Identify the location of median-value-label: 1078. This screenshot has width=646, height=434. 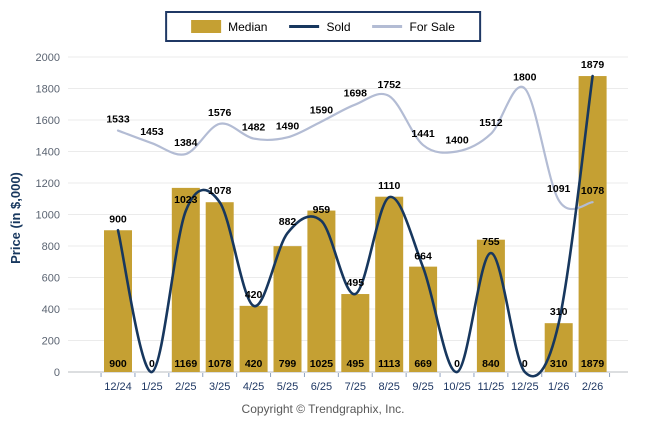
(220, 364).